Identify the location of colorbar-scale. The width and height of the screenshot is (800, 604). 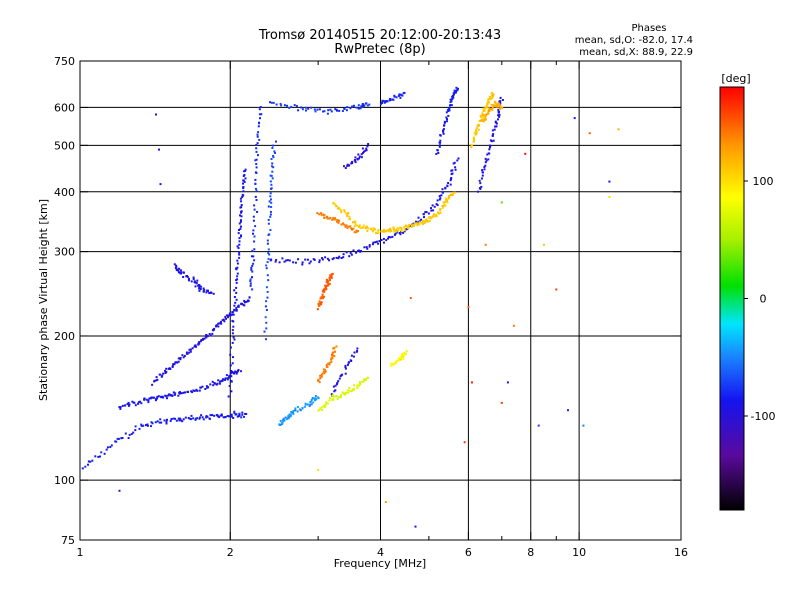
(732, 298).